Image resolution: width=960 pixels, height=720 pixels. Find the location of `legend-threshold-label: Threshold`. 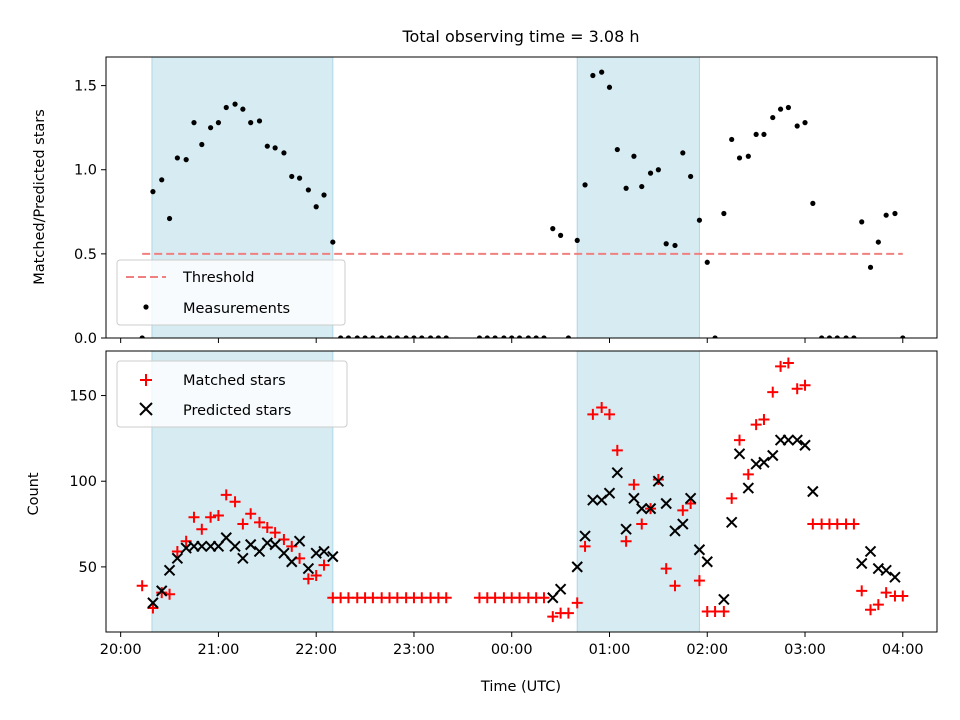

legend-threshold-label: Threshold is located at coordinates (218, 278).